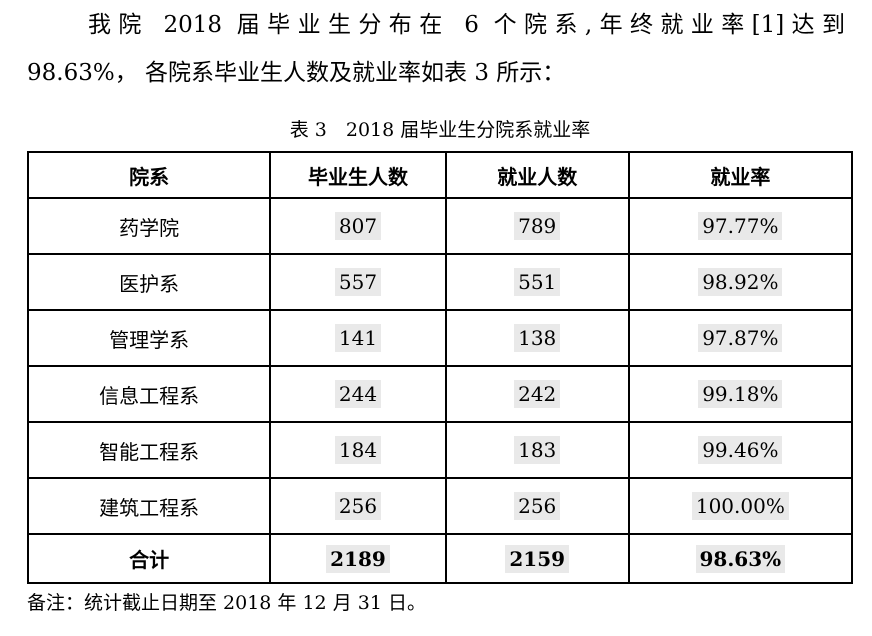 The height and width of the screenshot is (636, 872). I want to click on employed-value: 183, so click(537, 450).